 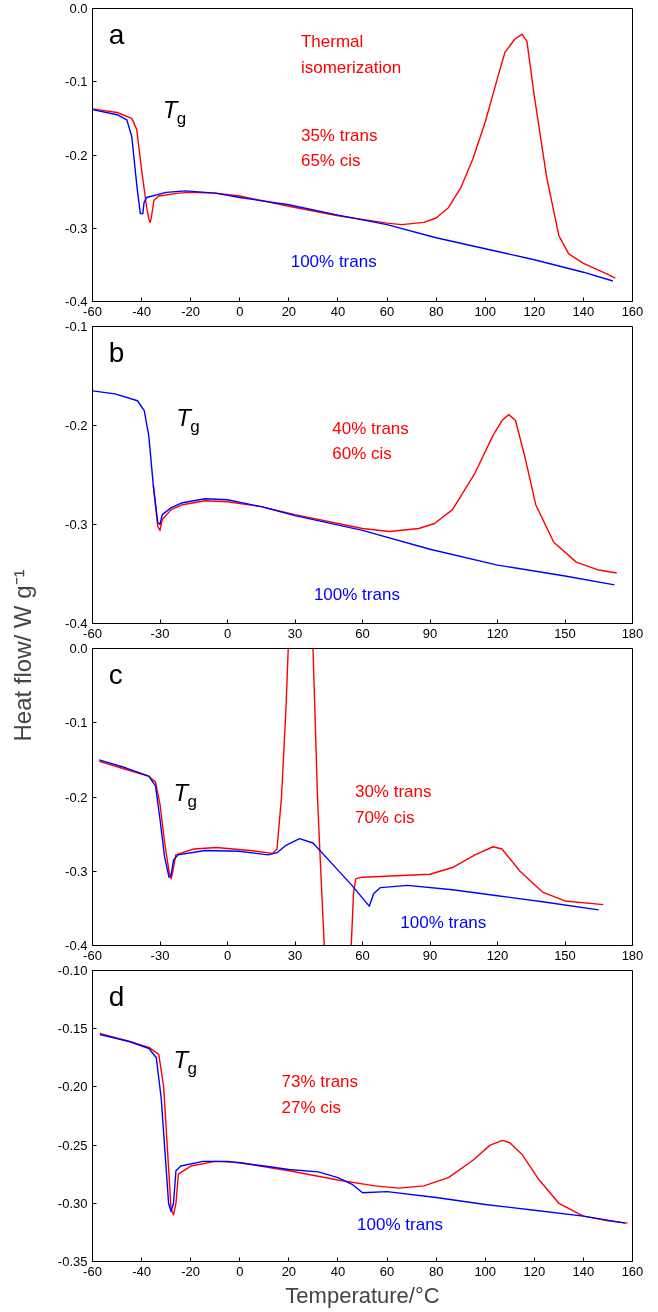 I want to click on annotation: a, so click(x=116, y=34).